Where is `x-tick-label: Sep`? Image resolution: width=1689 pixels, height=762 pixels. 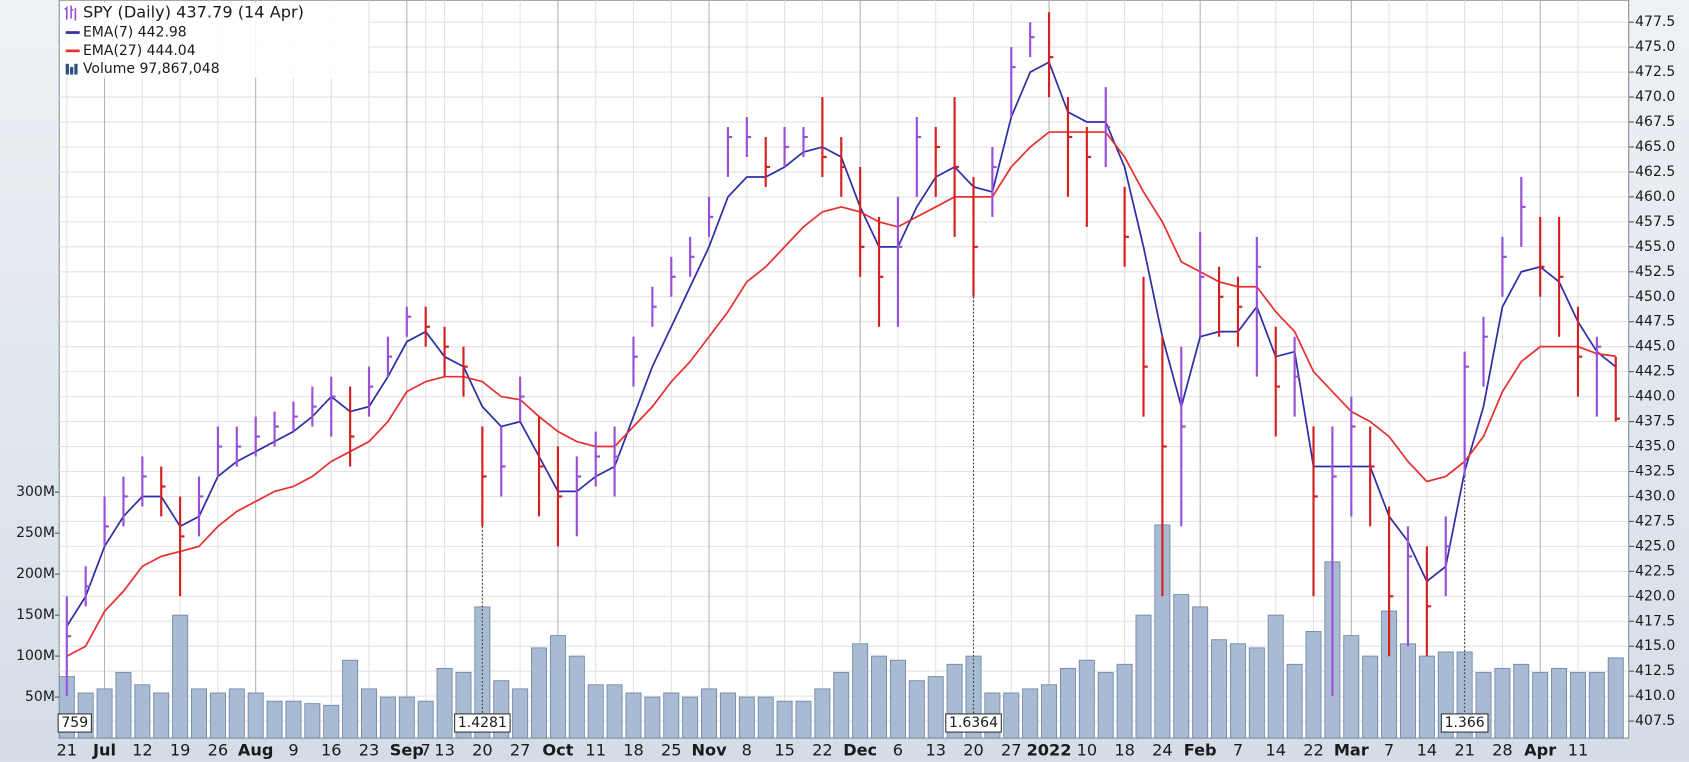 x-tick-label: Sep is located at coordinates (407, 750).